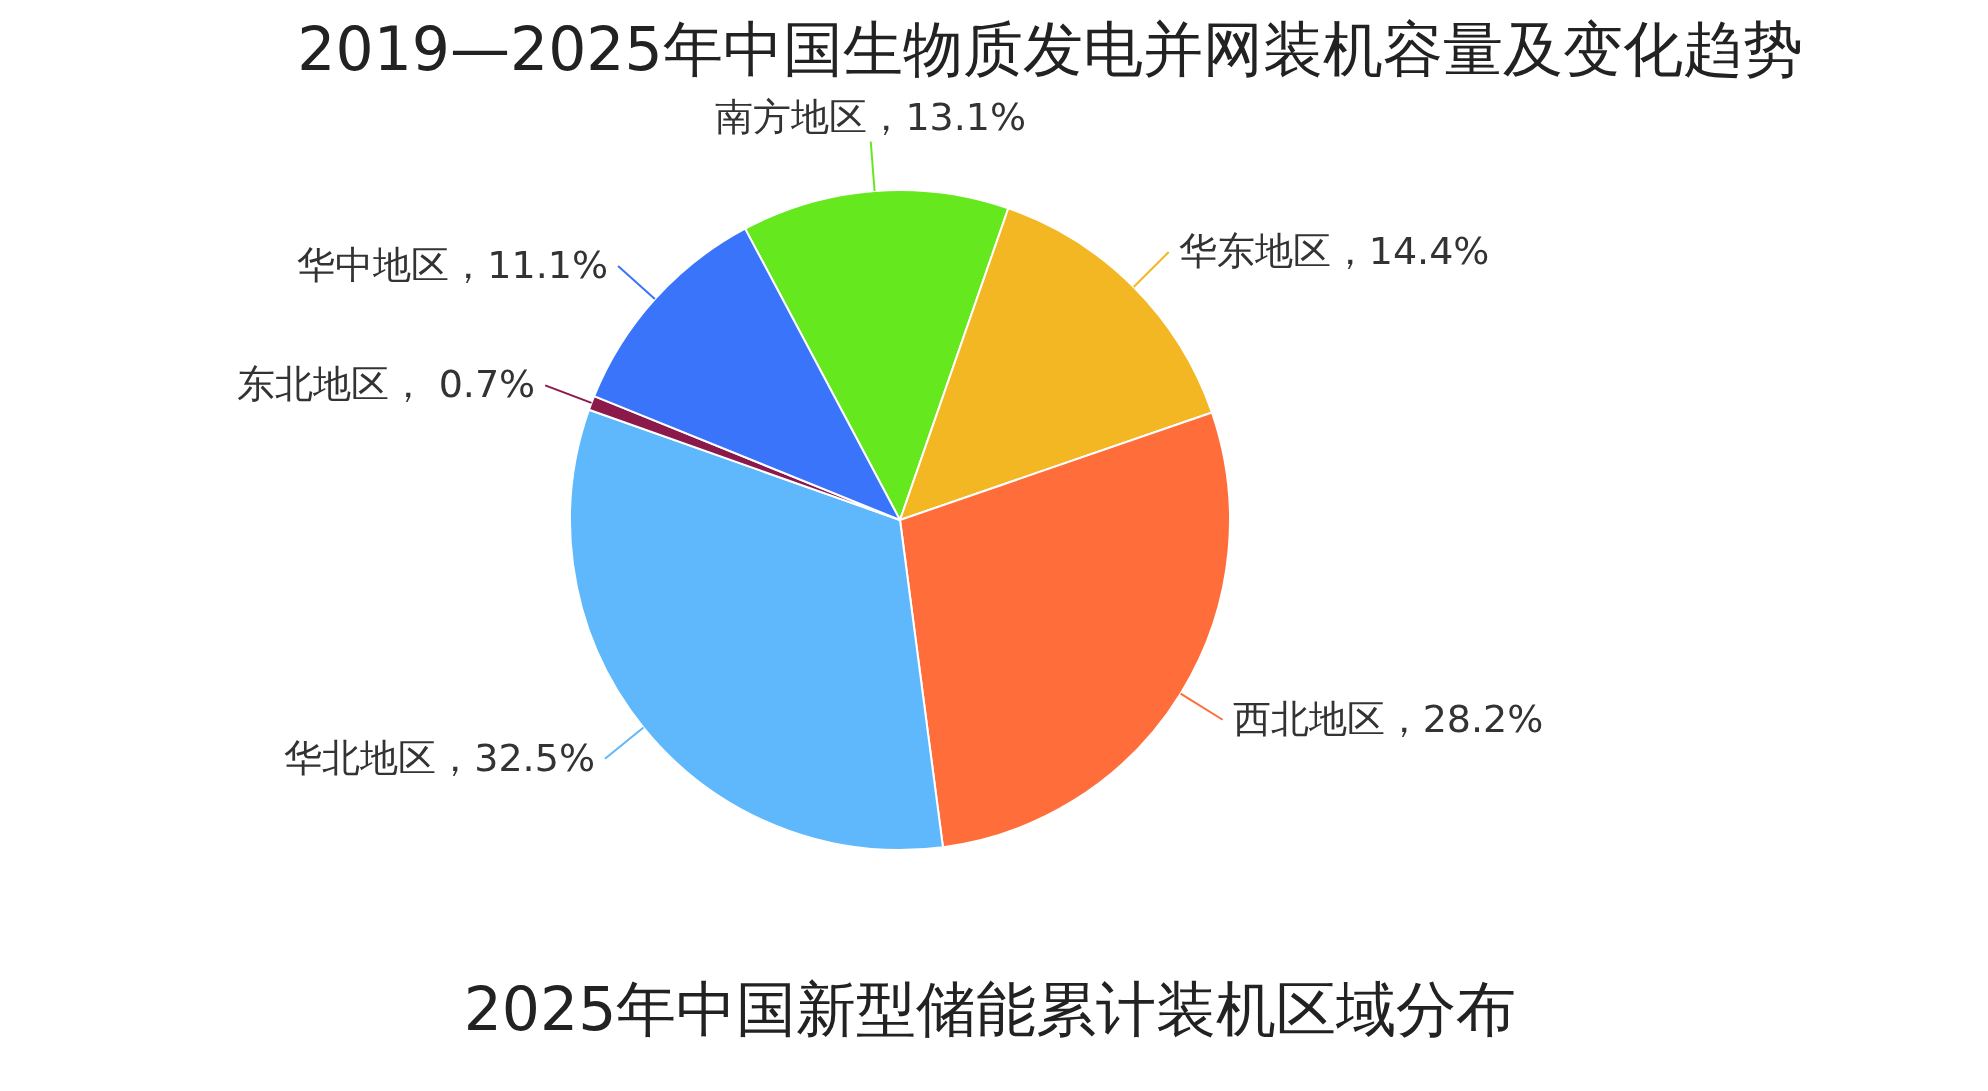 The width and height of the screenshot is (1988, 1091). What do you see at coordinates (515, 757) in the screenshot?
I see `data-label: ，32.5%` at bounding box center [515, 757].